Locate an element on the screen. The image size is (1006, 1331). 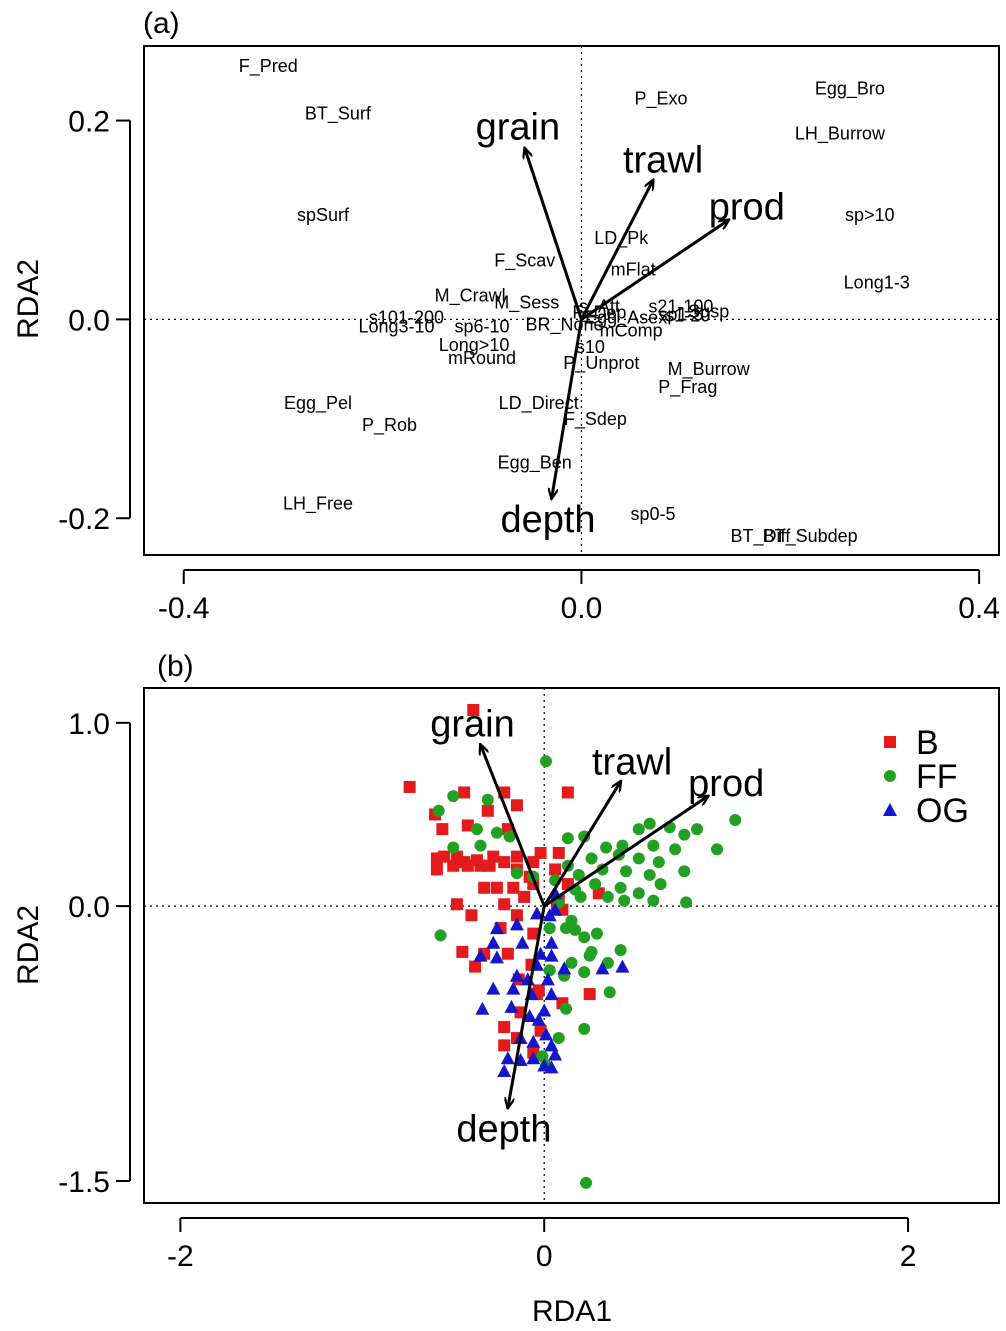
x-tick-label: 2 is located at coordinates (908, 1256).